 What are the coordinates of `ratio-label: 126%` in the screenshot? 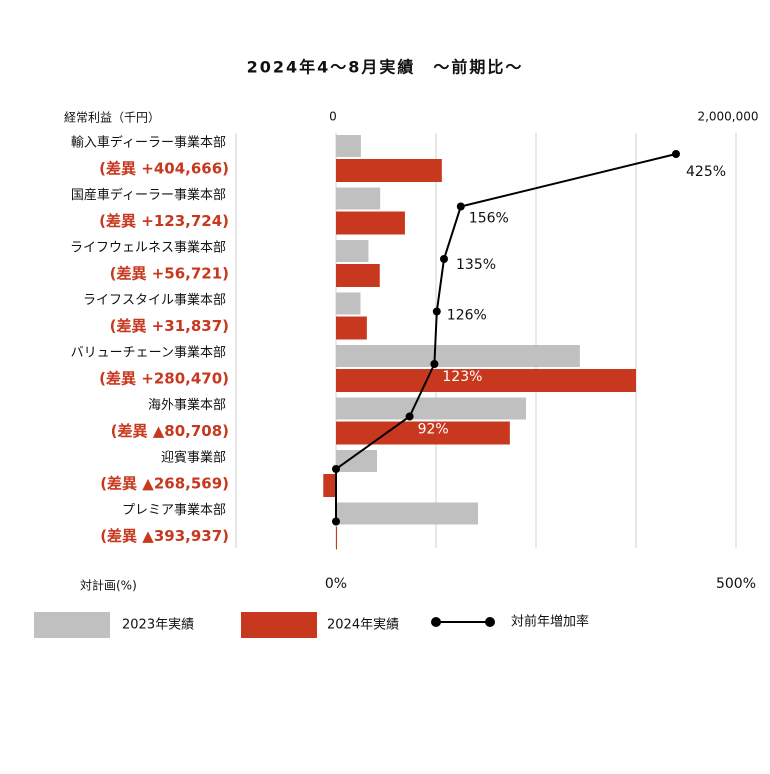 It's located at (467, 316).